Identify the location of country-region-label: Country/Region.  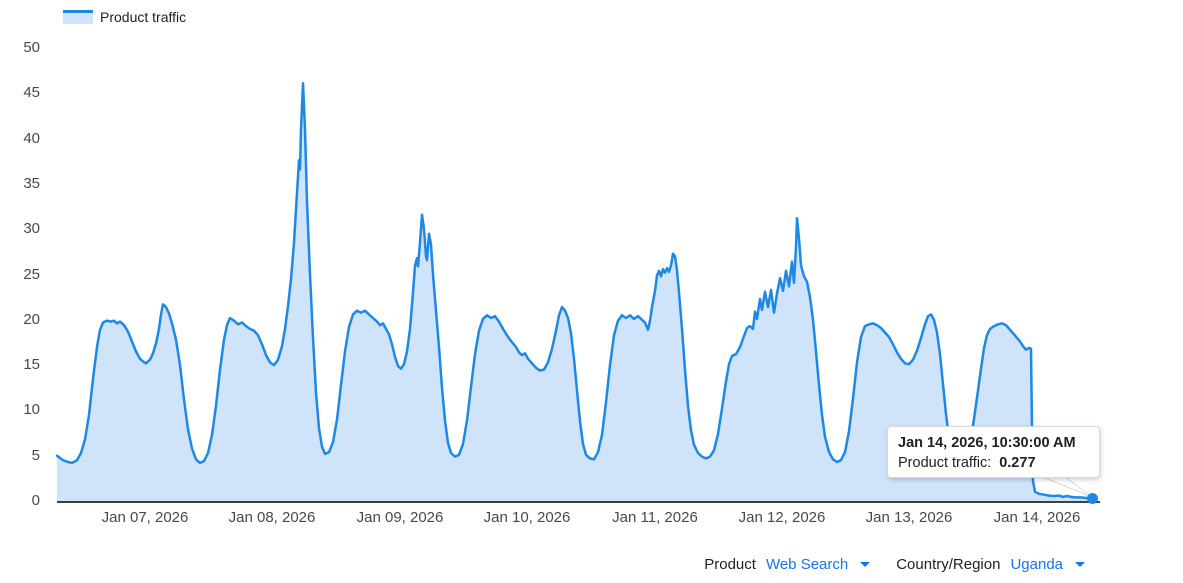
(948, 564).